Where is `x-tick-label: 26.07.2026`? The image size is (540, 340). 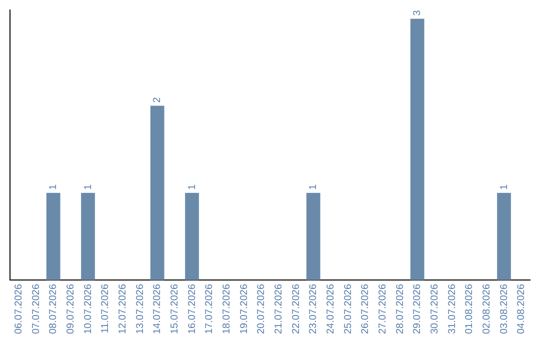 x-tick-label: 26.07.2026 is located at coordinates (366, 309).